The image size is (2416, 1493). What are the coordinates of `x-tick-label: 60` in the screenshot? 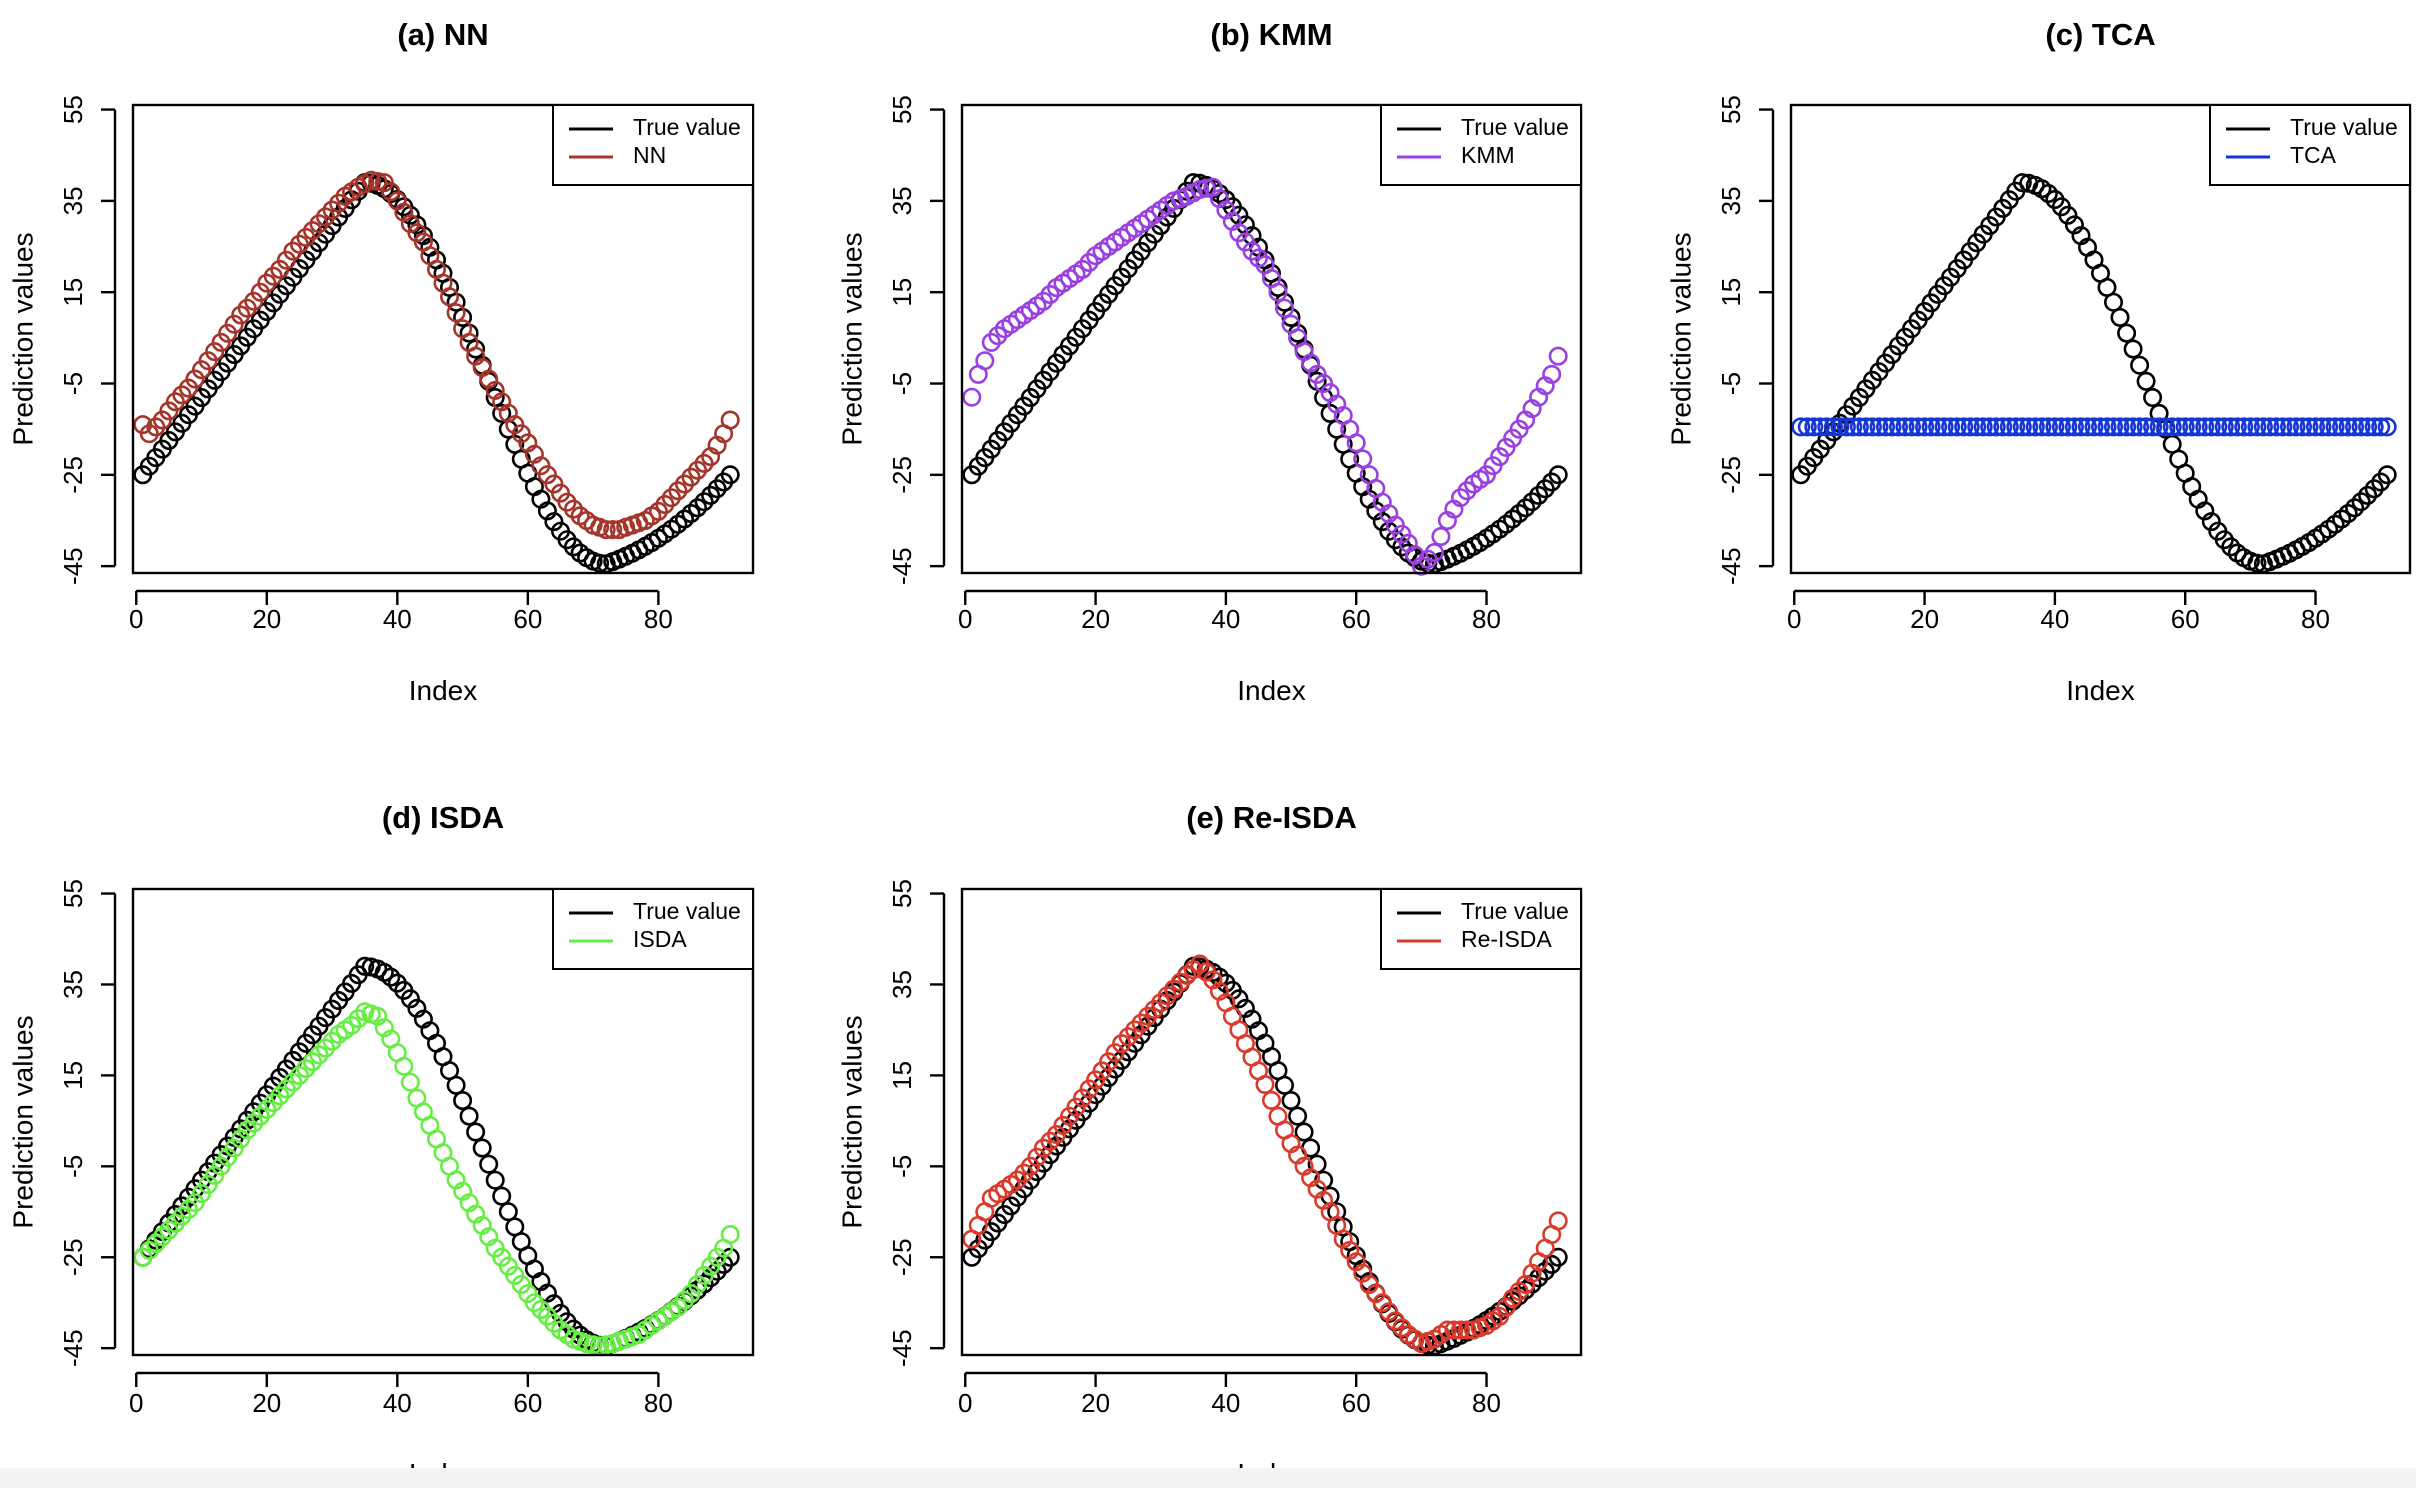 It's located at (527, 1403).